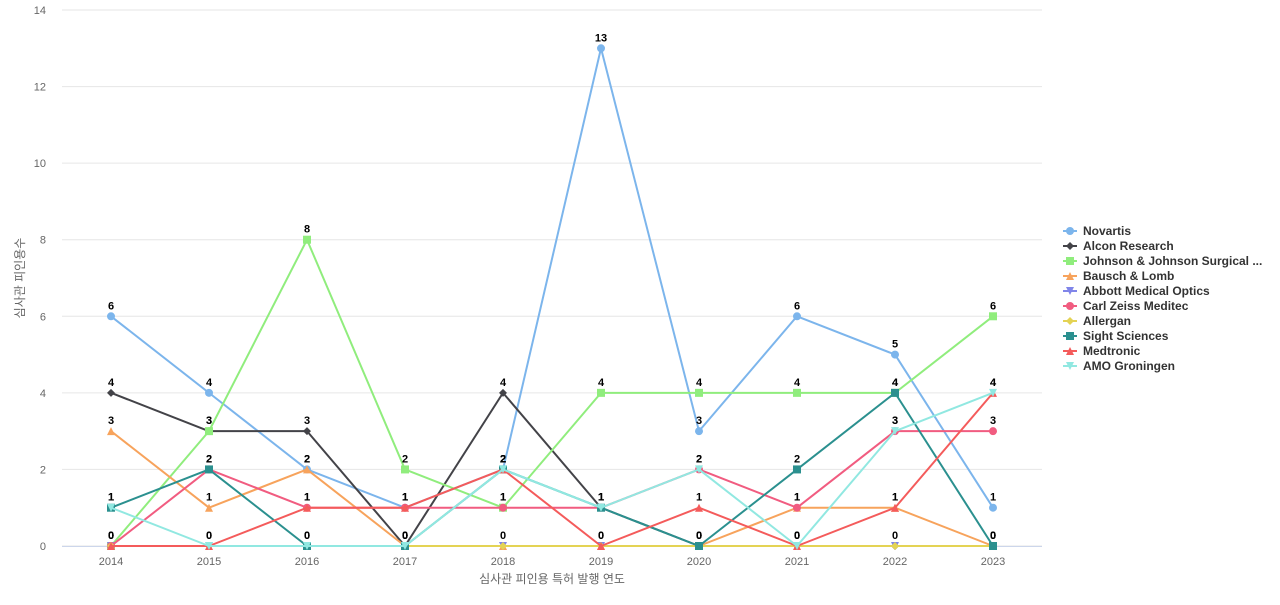  Describe the element at coordinates (1107, 231) in the screenshot. I see `legend-label: Novartis` at that location.